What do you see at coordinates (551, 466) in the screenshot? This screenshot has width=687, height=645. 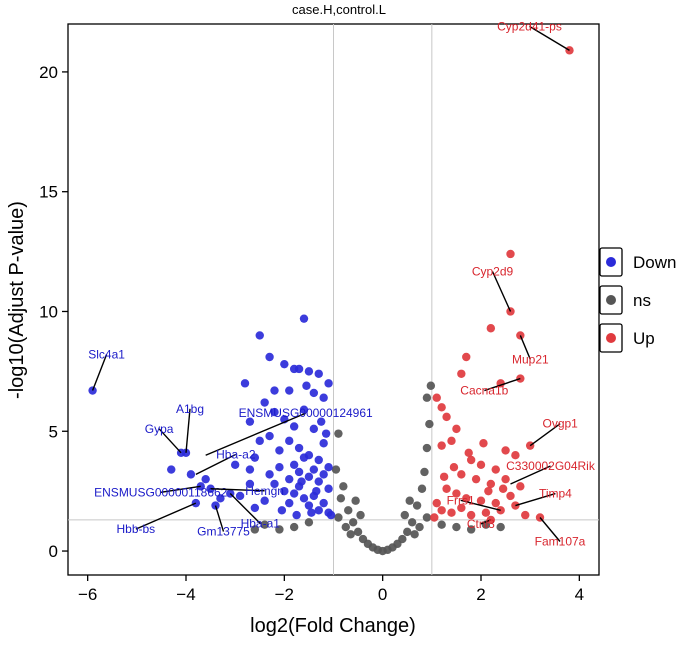 I see `gene-label: C330002G04Rik` at bounding box center [551, 466].